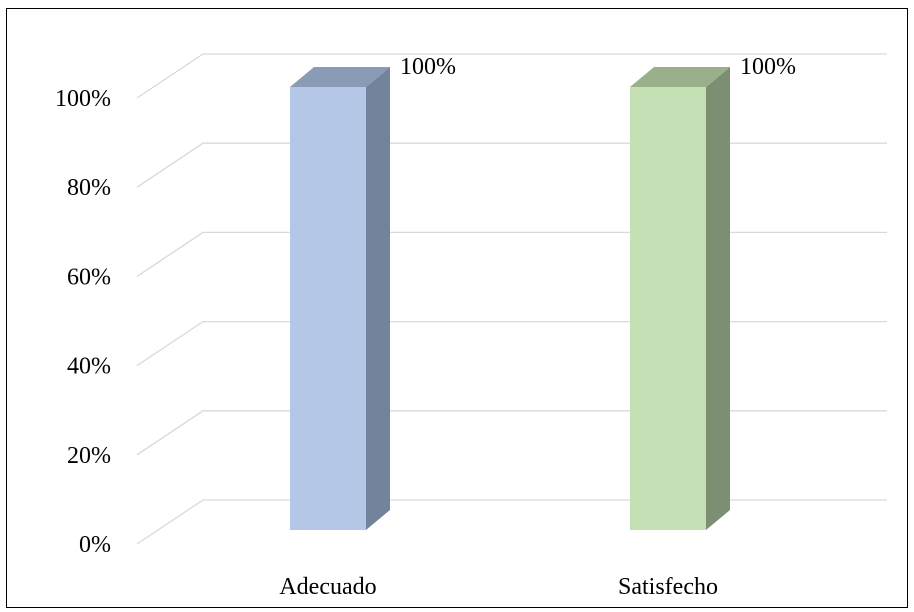  Describe the element at coordinates (89, 277) in the screenshot. I see `y-tick-label: 60%` at that location.